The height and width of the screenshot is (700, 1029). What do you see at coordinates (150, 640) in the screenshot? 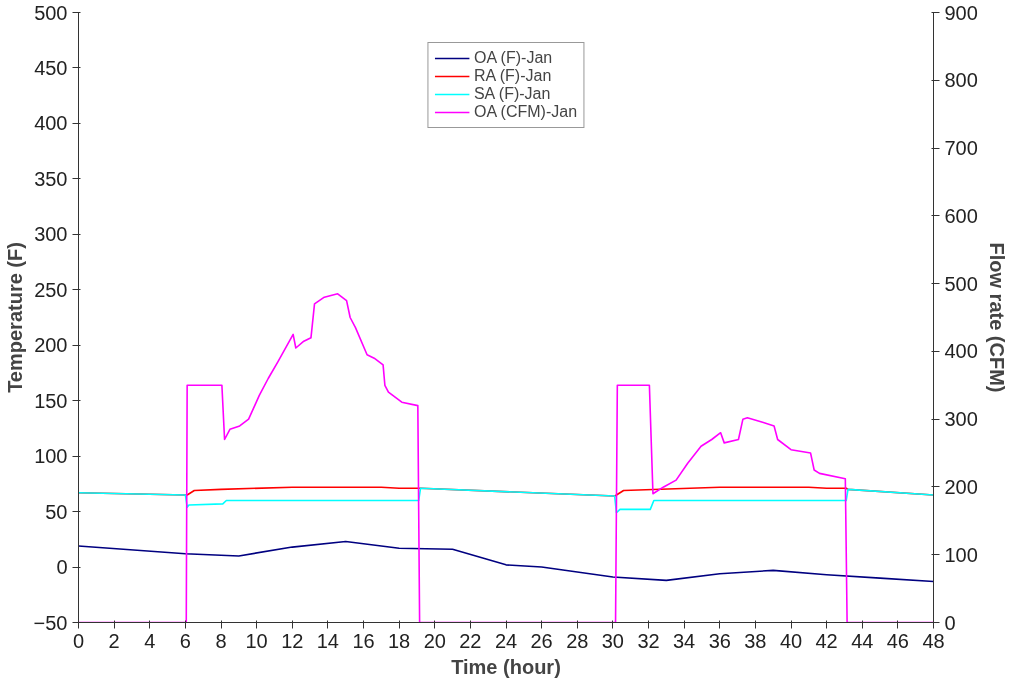
I see `x-tick-label: 4` at bounding box center [150, 640].